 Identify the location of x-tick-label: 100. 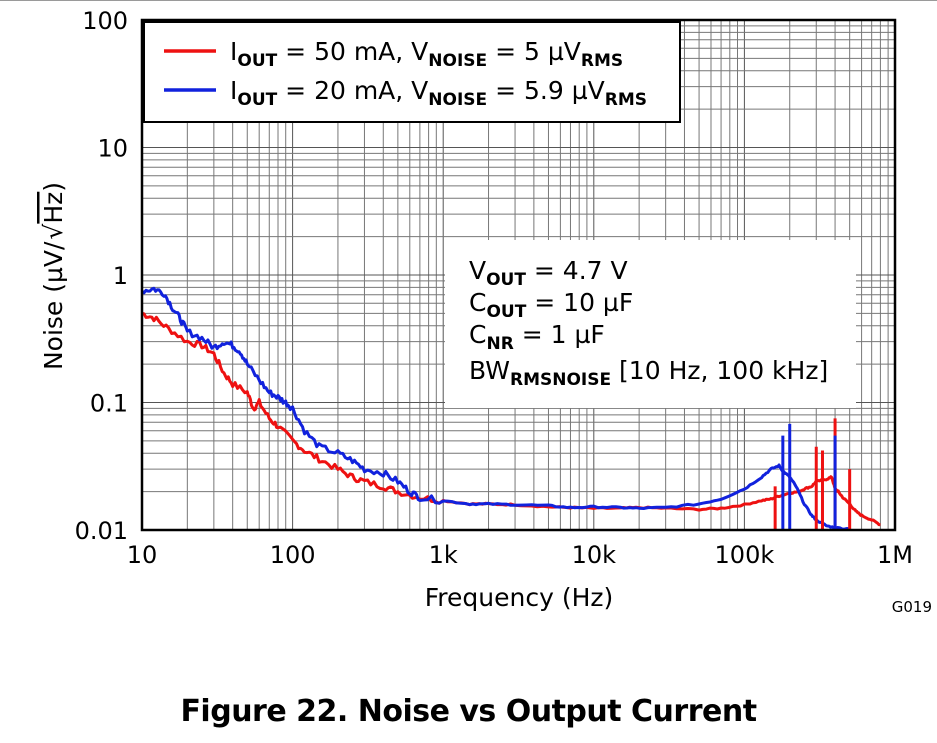
(293, 555).